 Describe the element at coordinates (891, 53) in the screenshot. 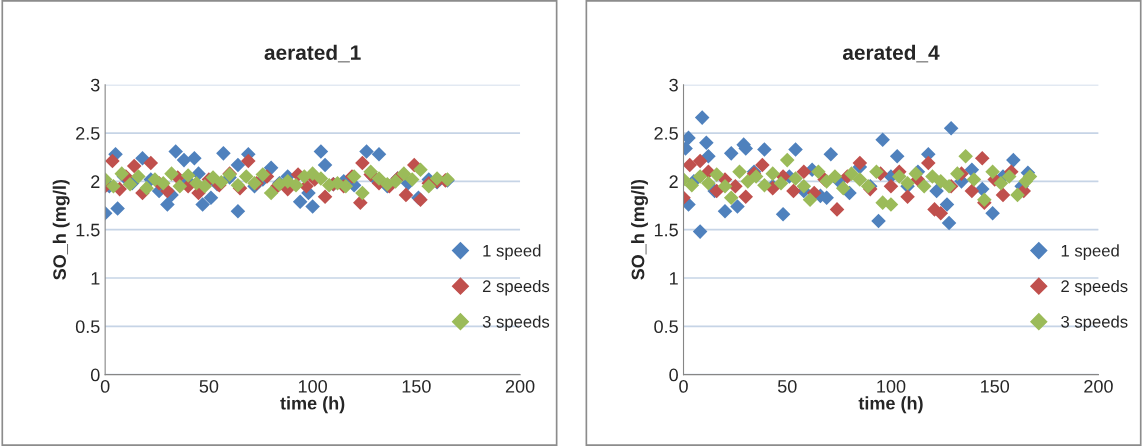

I see `chart-title: aerated_4` at that location.